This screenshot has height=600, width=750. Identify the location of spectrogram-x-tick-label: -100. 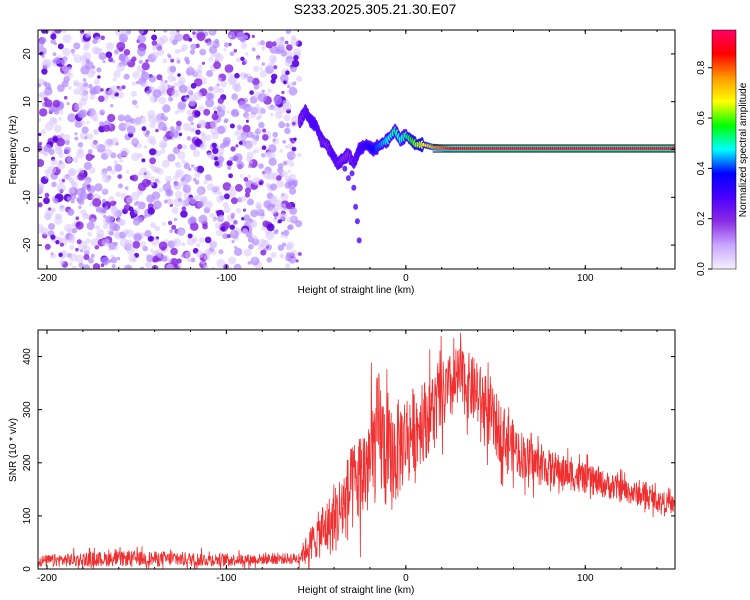
(226, 278).